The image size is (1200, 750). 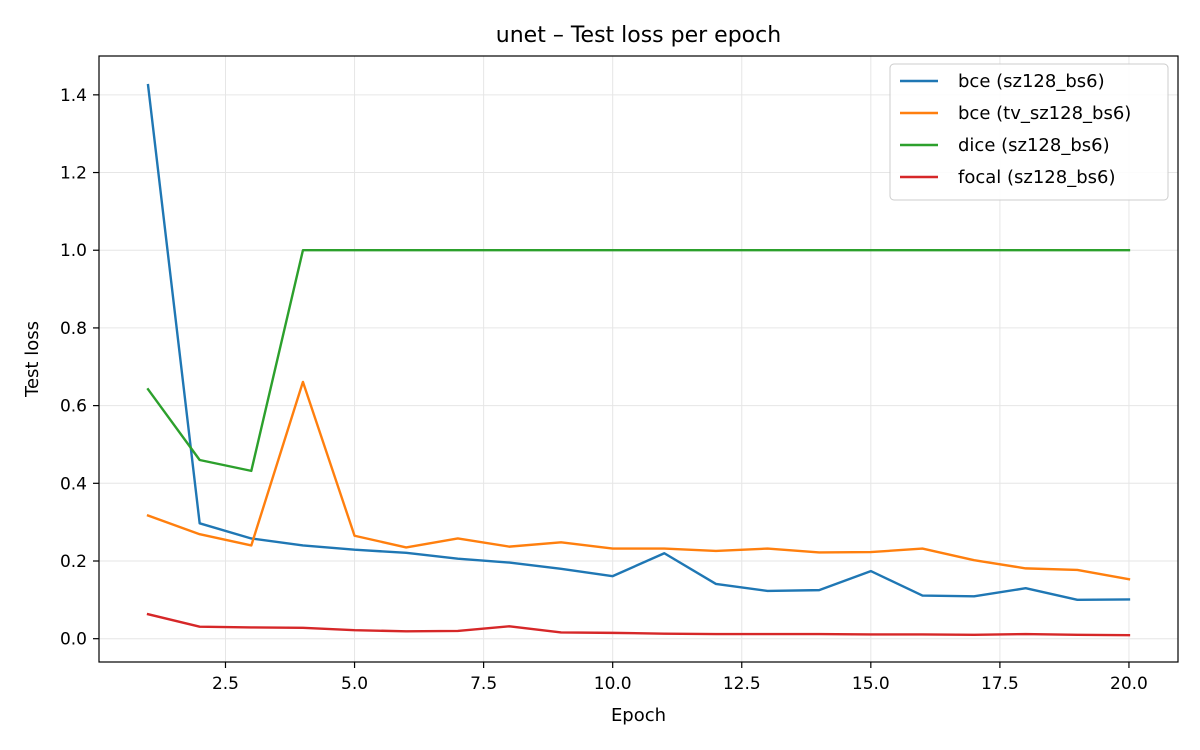 I want to click on legend-label: dice (sz128_bs6), so click(x=1034, y=145).